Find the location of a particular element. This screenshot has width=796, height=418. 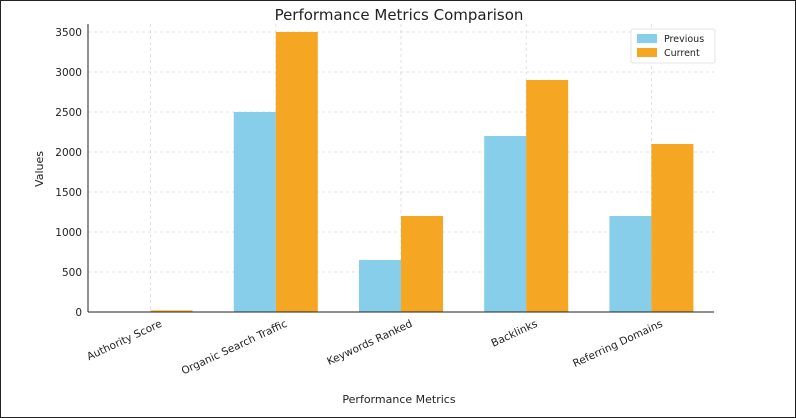

legend: Previous Current is located at coordinates (673, 46).